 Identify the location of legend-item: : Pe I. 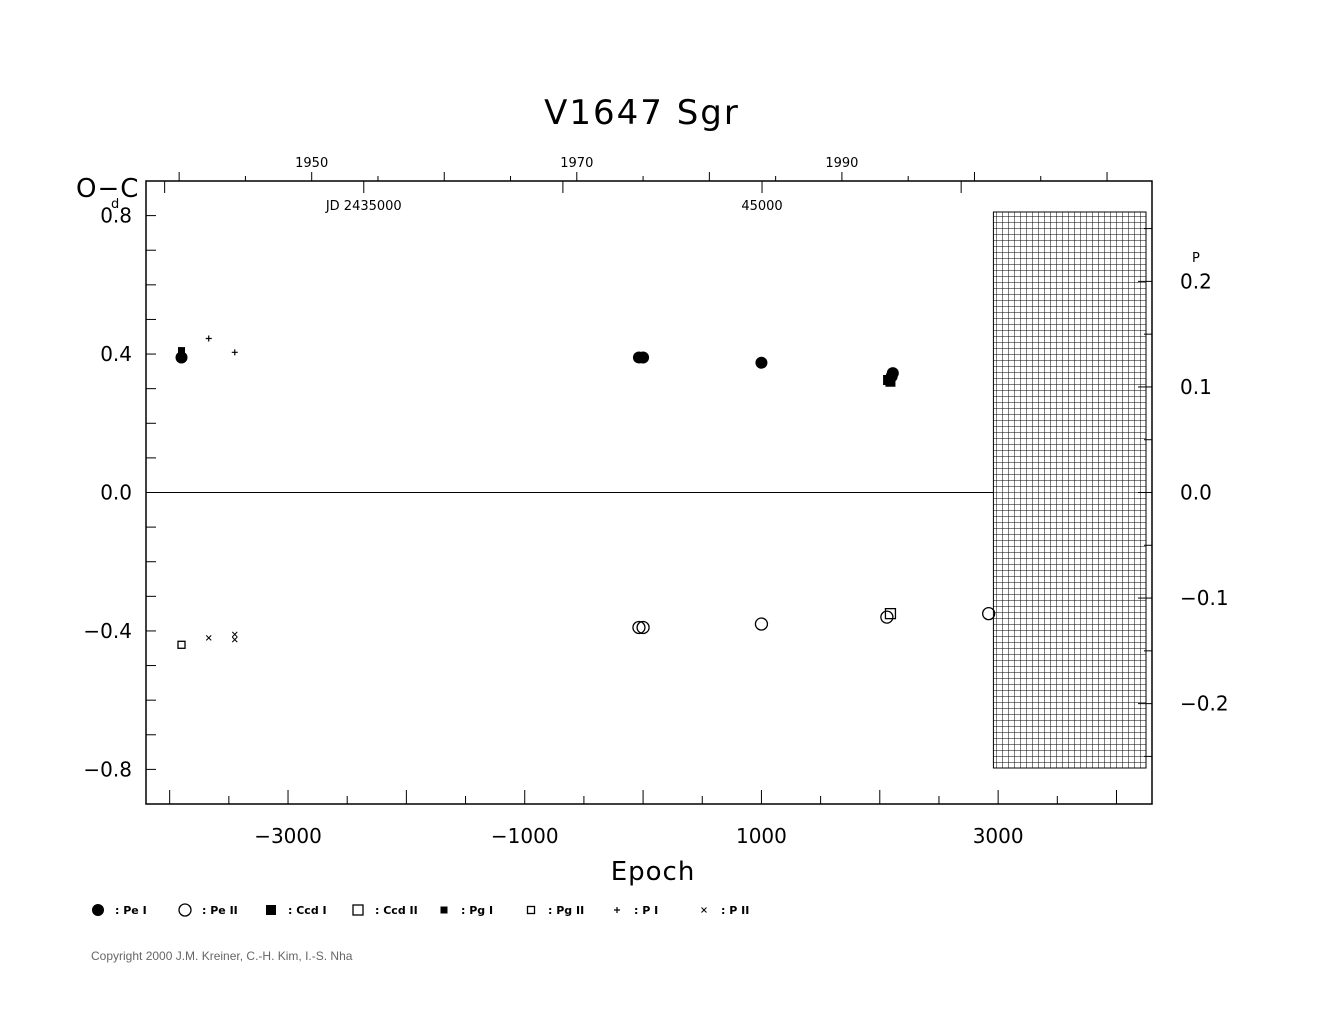
(119, 910).